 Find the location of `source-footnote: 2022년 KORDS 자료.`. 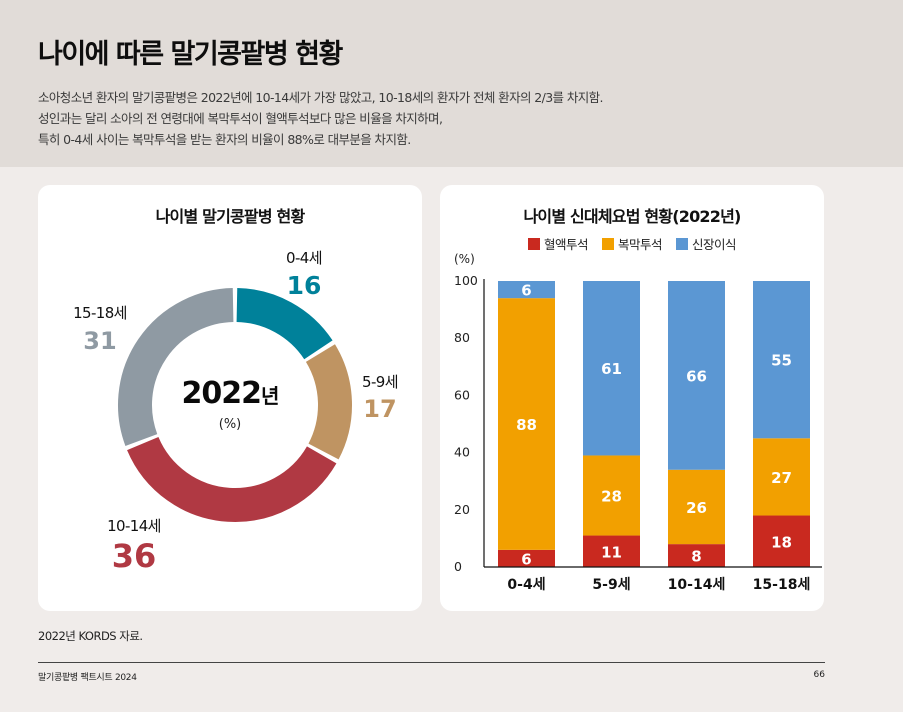

source-footnote: 2022년 KORDS 자료. is located at coordinates (90, 636).